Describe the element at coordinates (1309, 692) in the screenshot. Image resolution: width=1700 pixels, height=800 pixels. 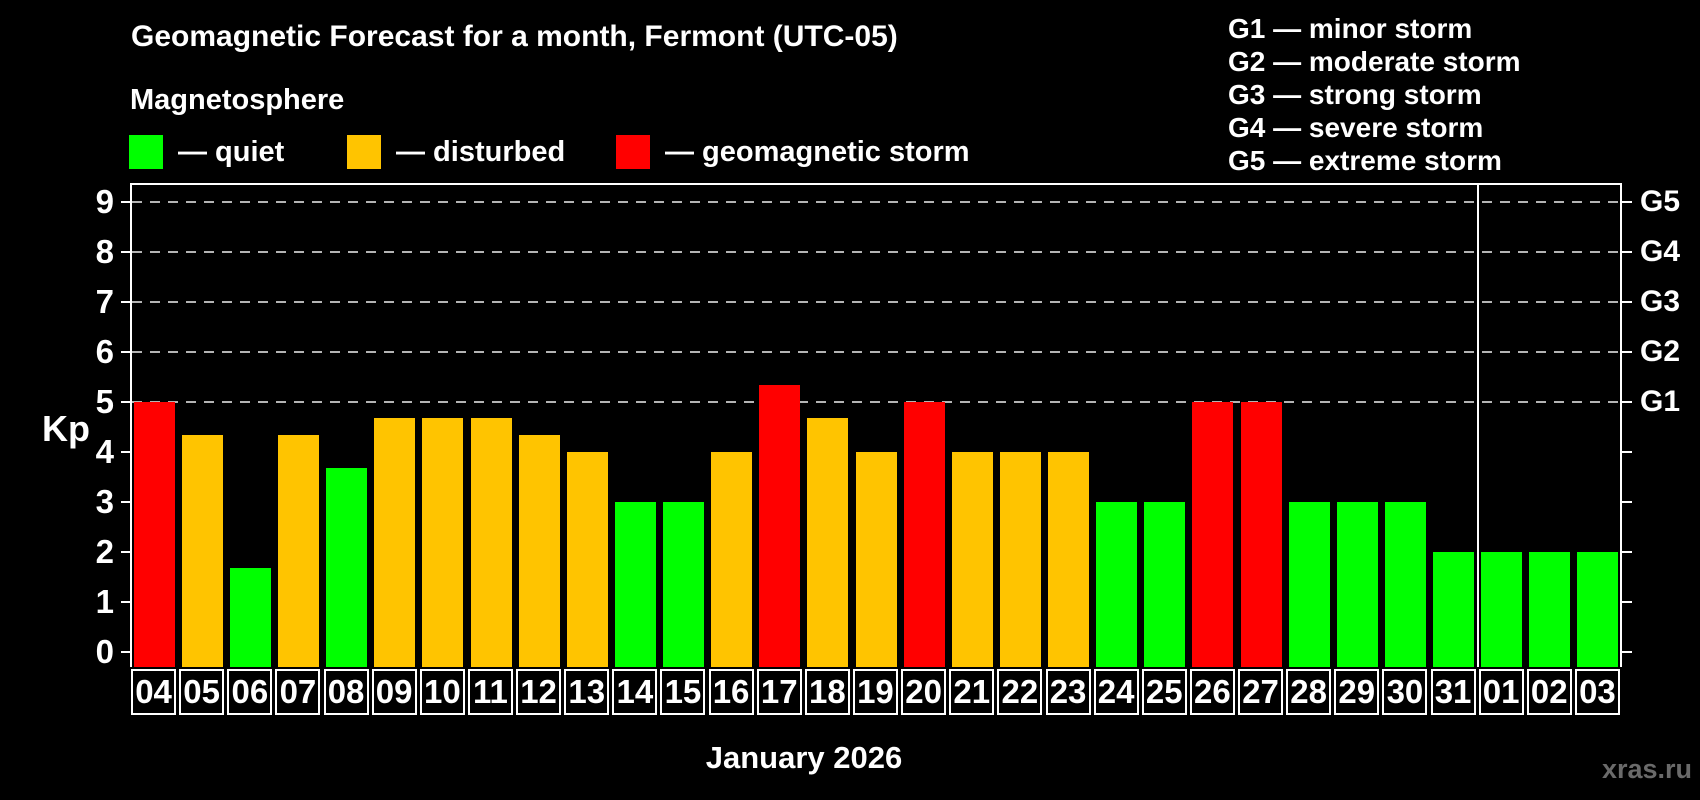
I see `x-tick-label-28: 28` at that location.